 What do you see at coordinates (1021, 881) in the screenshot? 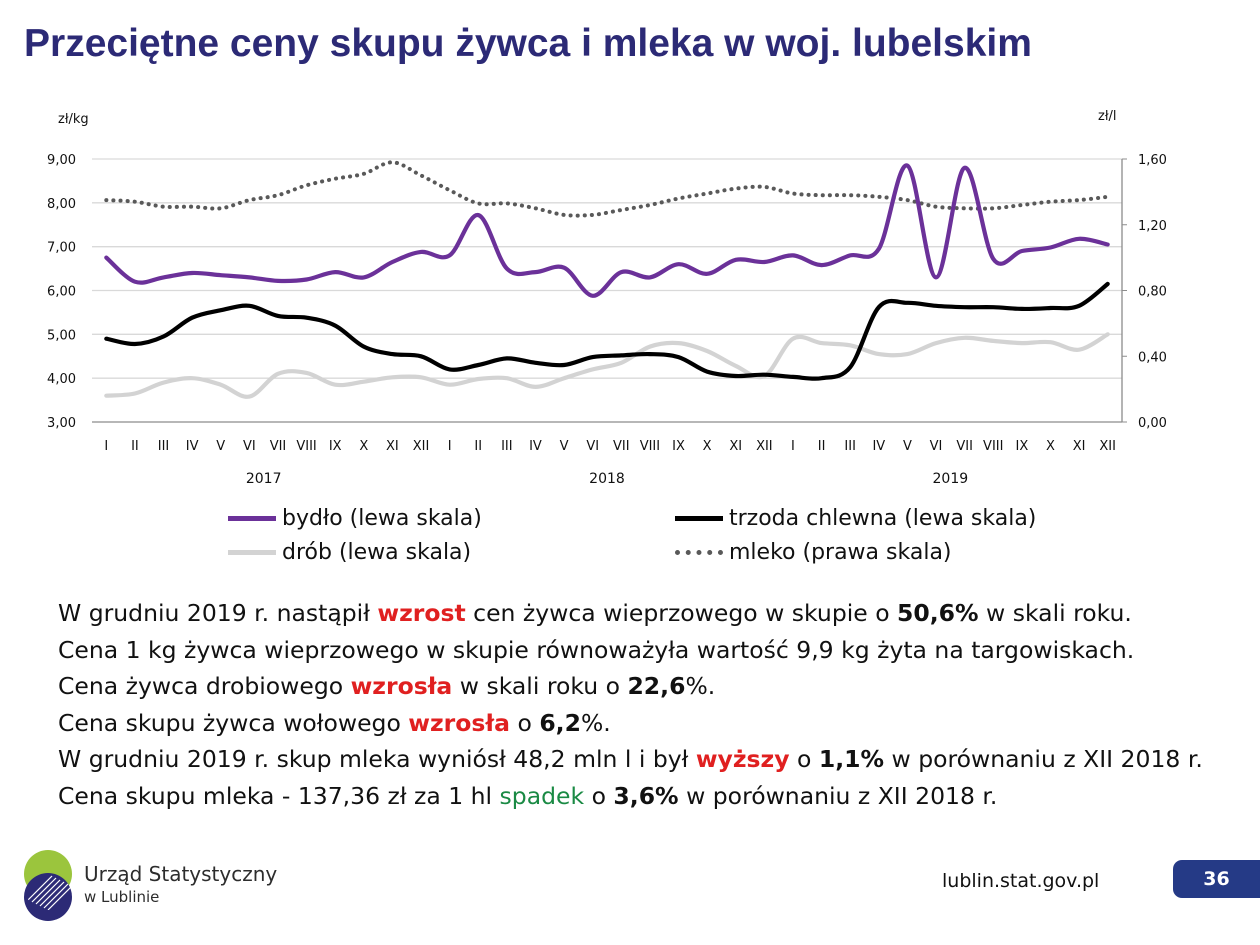
I see `footer-url: lublin.stat.gov.pl` at bounding box center [1021, 881].